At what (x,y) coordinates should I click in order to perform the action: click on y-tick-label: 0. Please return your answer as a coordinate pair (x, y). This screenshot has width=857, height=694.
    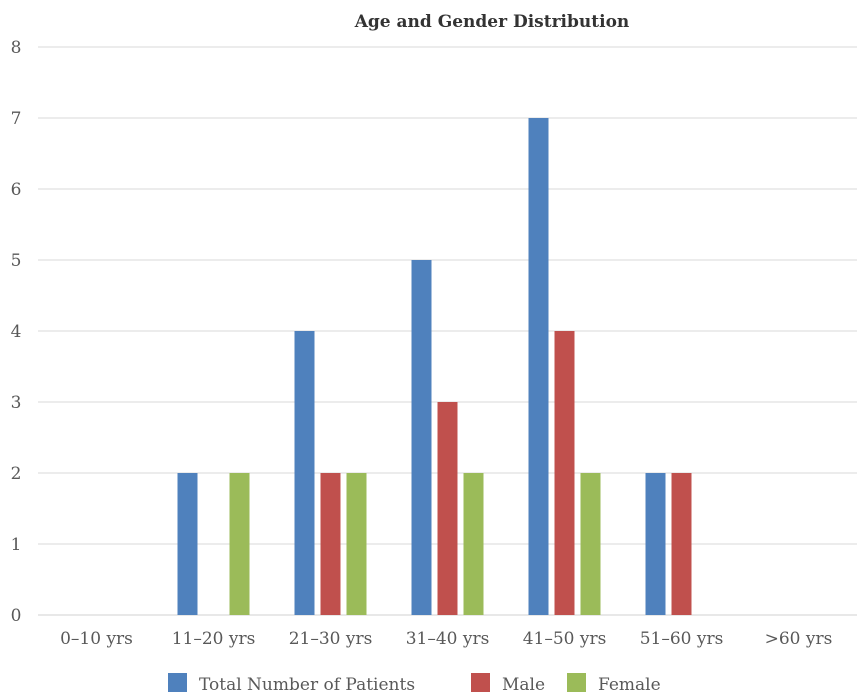
    Looking at the image, I should click on (16, 616).